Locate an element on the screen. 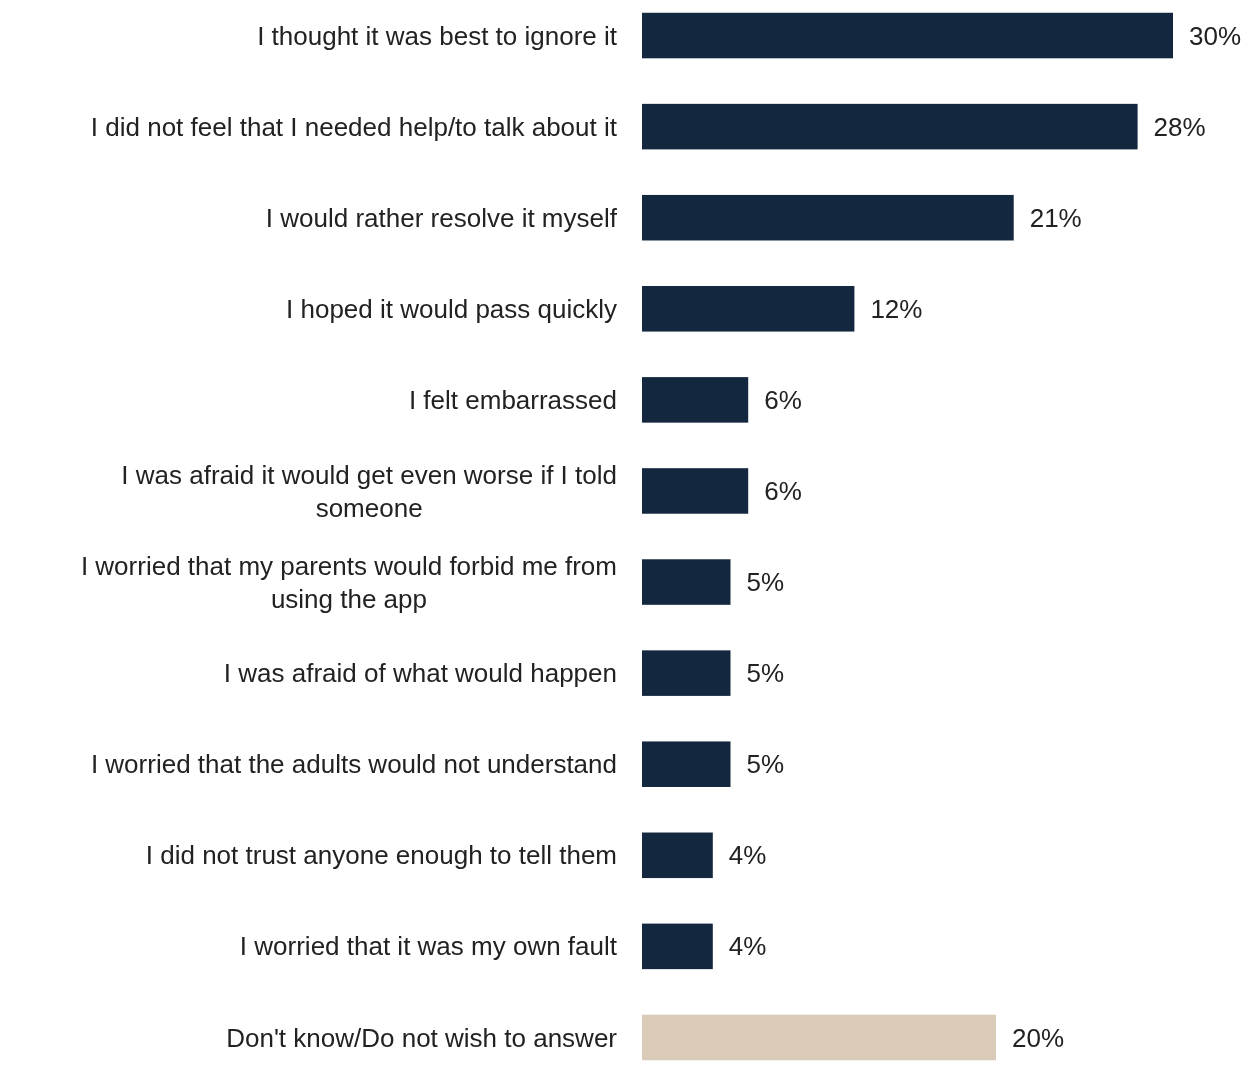 This screenshot has height=1068, width=1257. y-tick-label: I worried that the adults would not understand is located at coordinates (353, 764).